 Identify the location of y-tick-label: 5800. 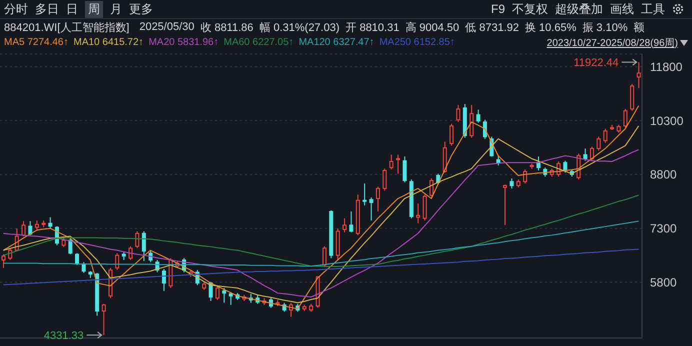
(664, 283).